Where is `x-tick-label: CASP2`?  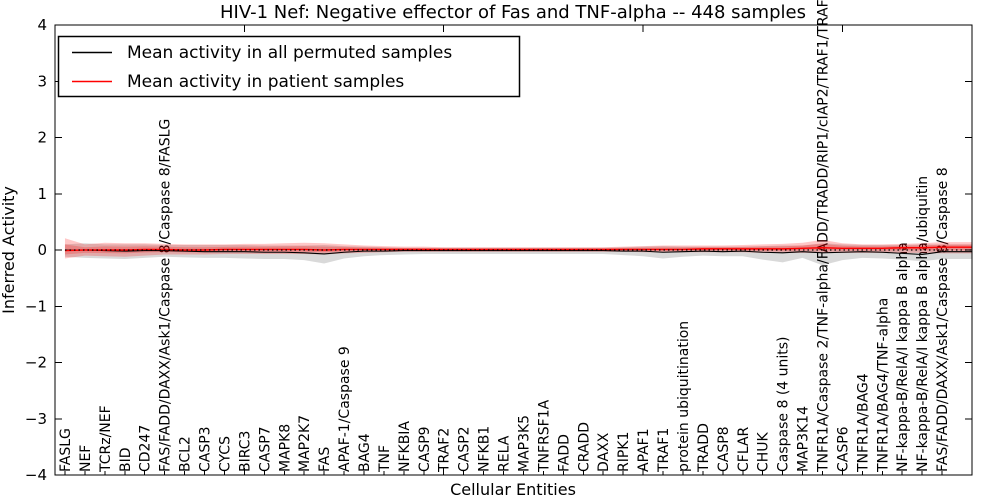
x-tick-label: CASP2 is located at coordinates (465, 449).